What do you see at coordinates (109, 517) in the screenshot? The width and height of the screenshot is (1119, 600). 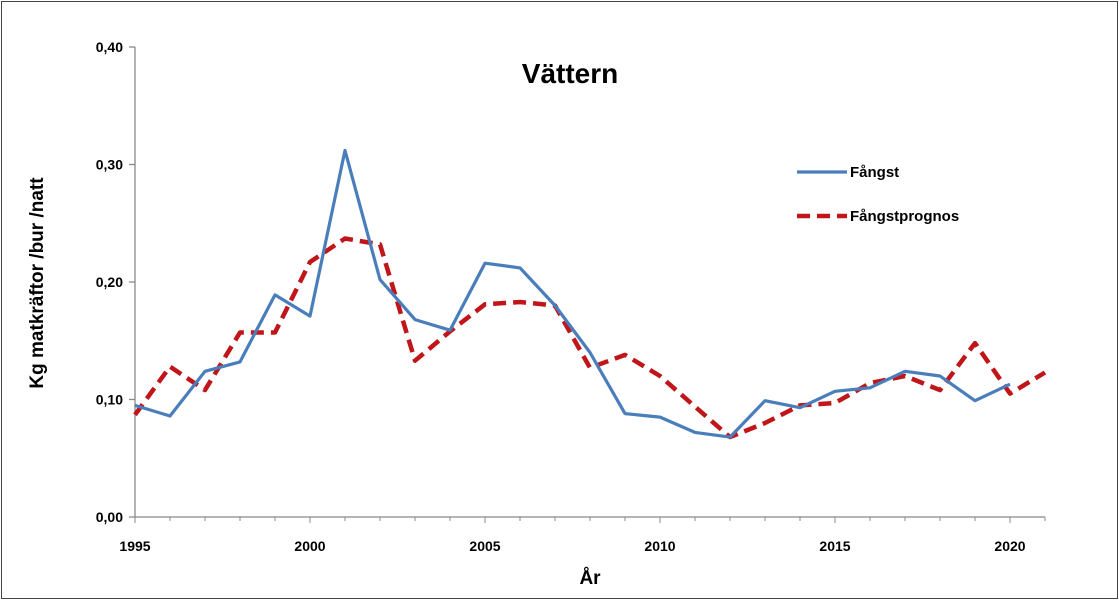 I see `y-tick-label: 0,00` at bounding box center [109, 517].